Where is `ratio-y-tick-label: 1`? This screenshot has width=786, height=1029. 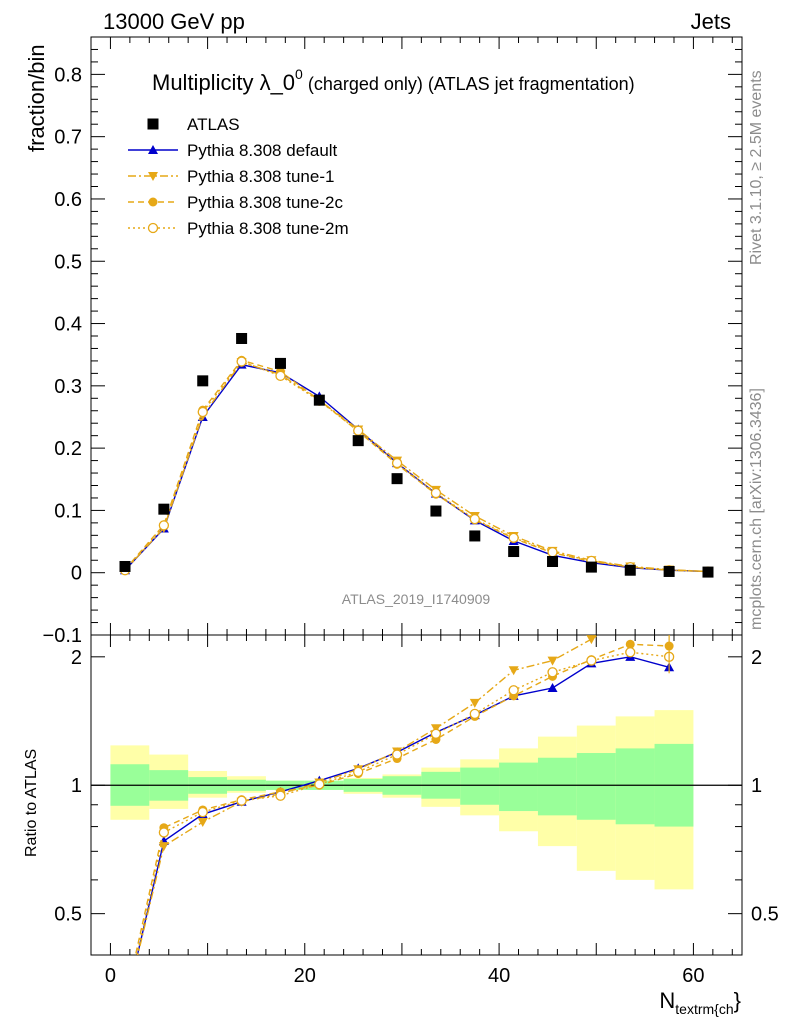 ratio-y-tick-label: 1 is located at coordinates (76, 786).